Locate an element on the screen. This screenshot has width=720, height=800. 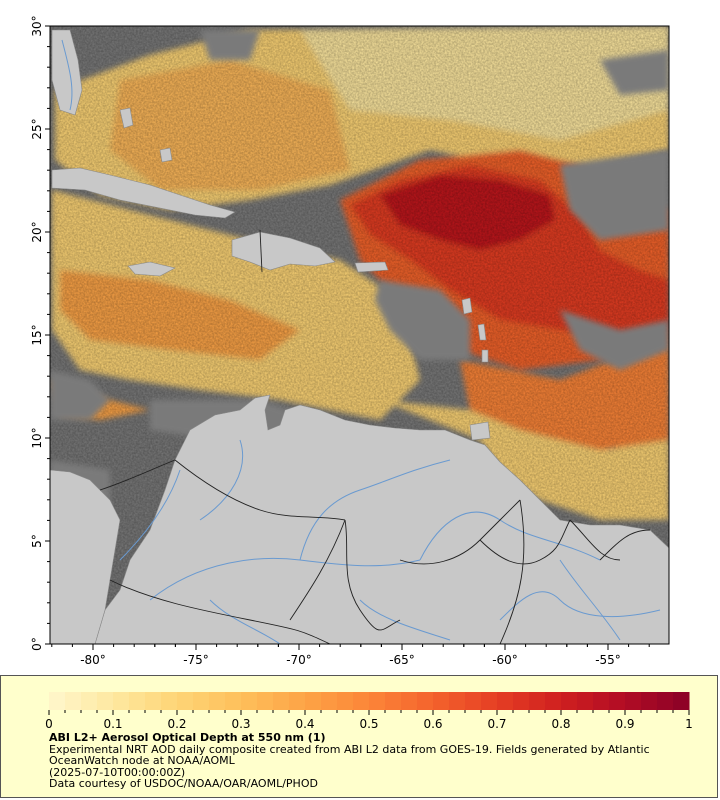
longitude-axis: -80° -75° -70° -65° -60° -55° is located at coordinates (350, 655).